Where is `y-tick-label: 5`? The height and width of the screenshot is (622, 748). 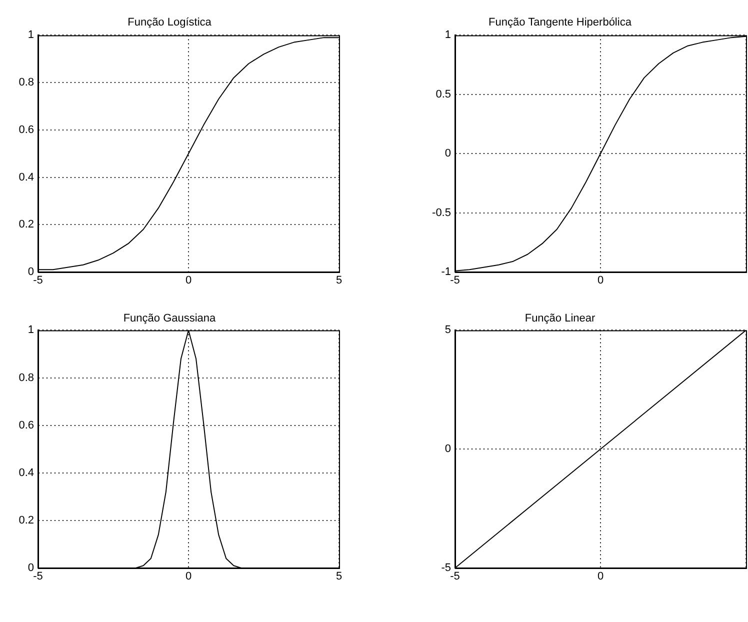
y-tick-label: 5 is located at coordinates (447, 330).